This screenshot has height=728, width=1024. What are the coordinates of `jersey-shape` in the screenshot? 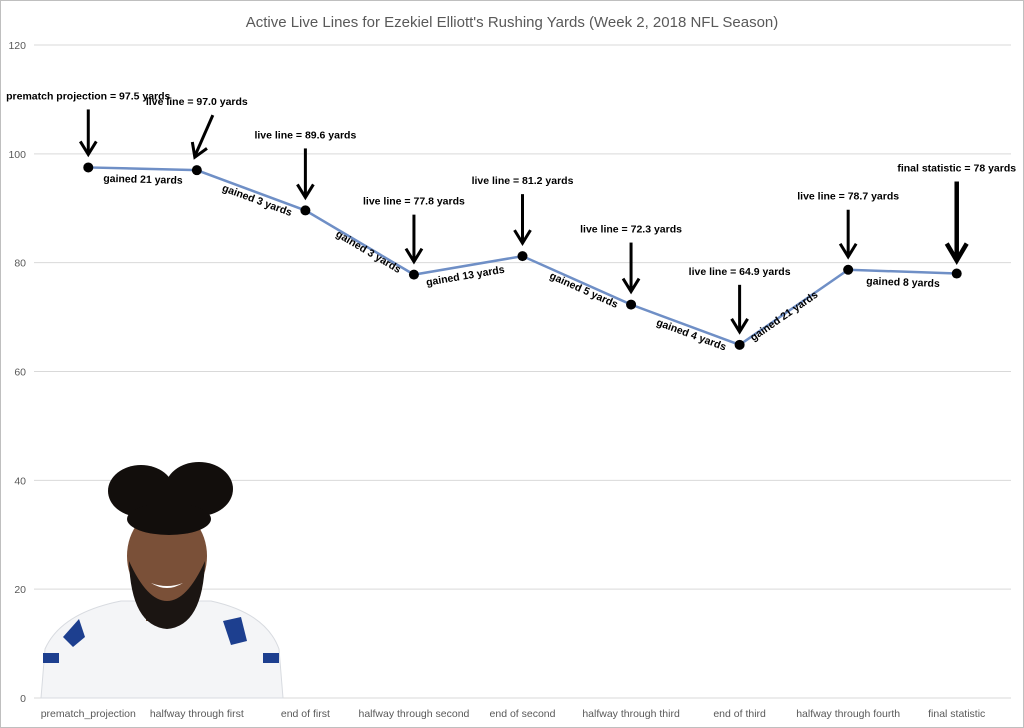 It's located at (162, 649).